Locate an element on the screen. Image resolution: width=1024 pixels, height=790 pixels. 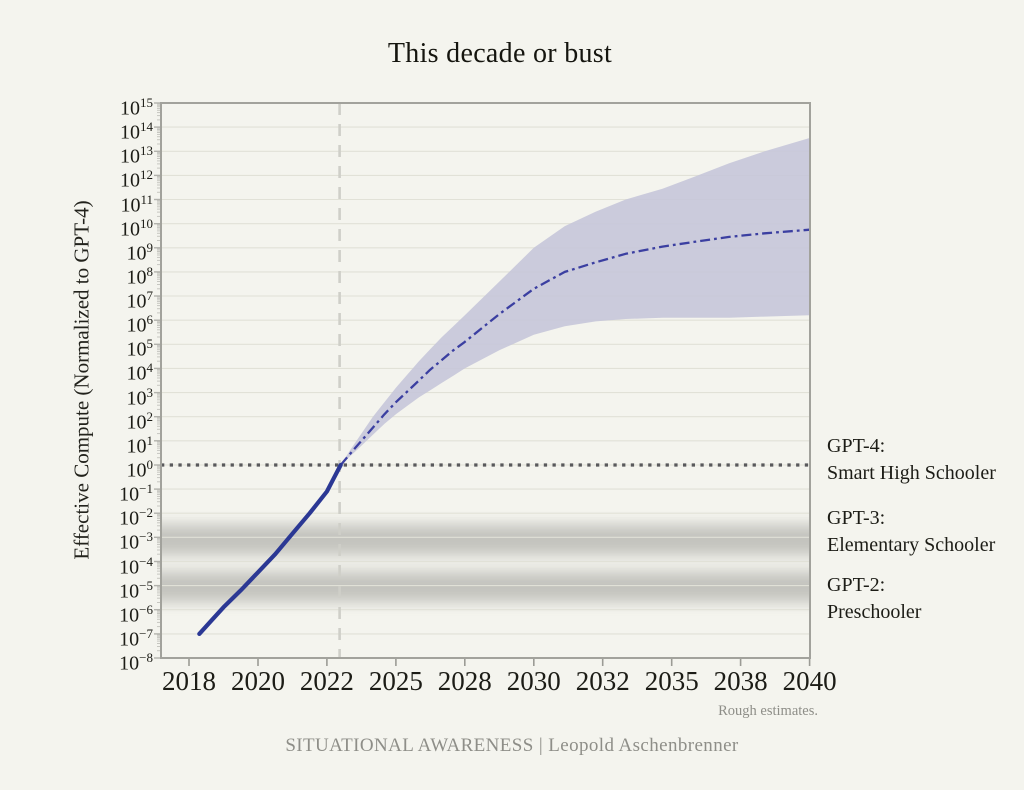
x-tick-label: 2020 is located at coordinates (258, 681).